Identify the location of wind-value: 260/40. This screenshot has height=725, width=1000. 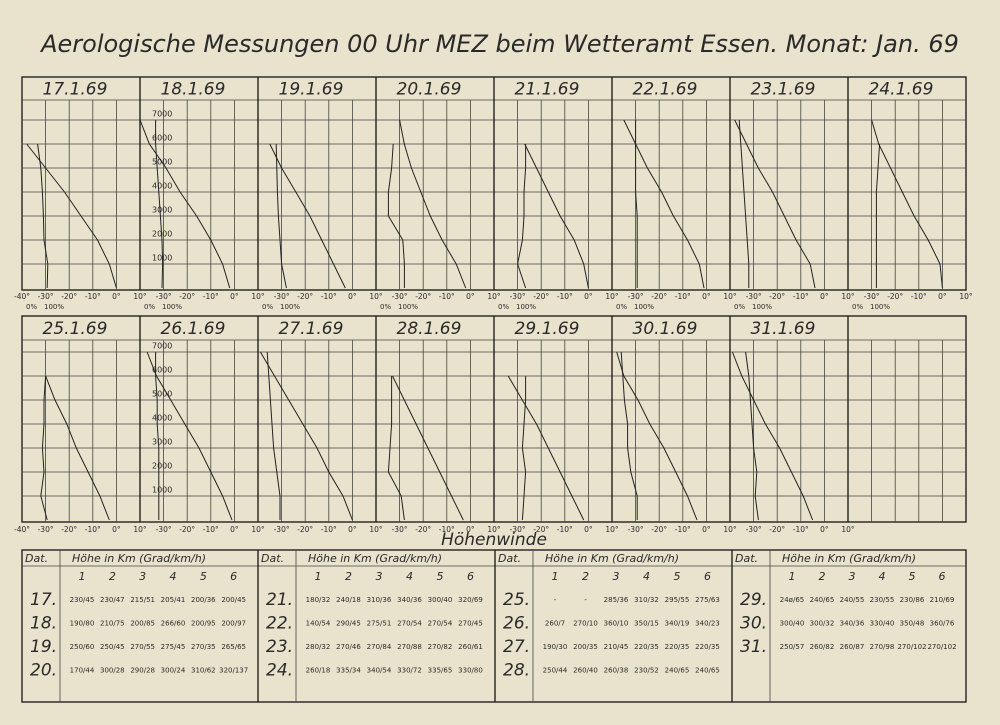
(585, 671).